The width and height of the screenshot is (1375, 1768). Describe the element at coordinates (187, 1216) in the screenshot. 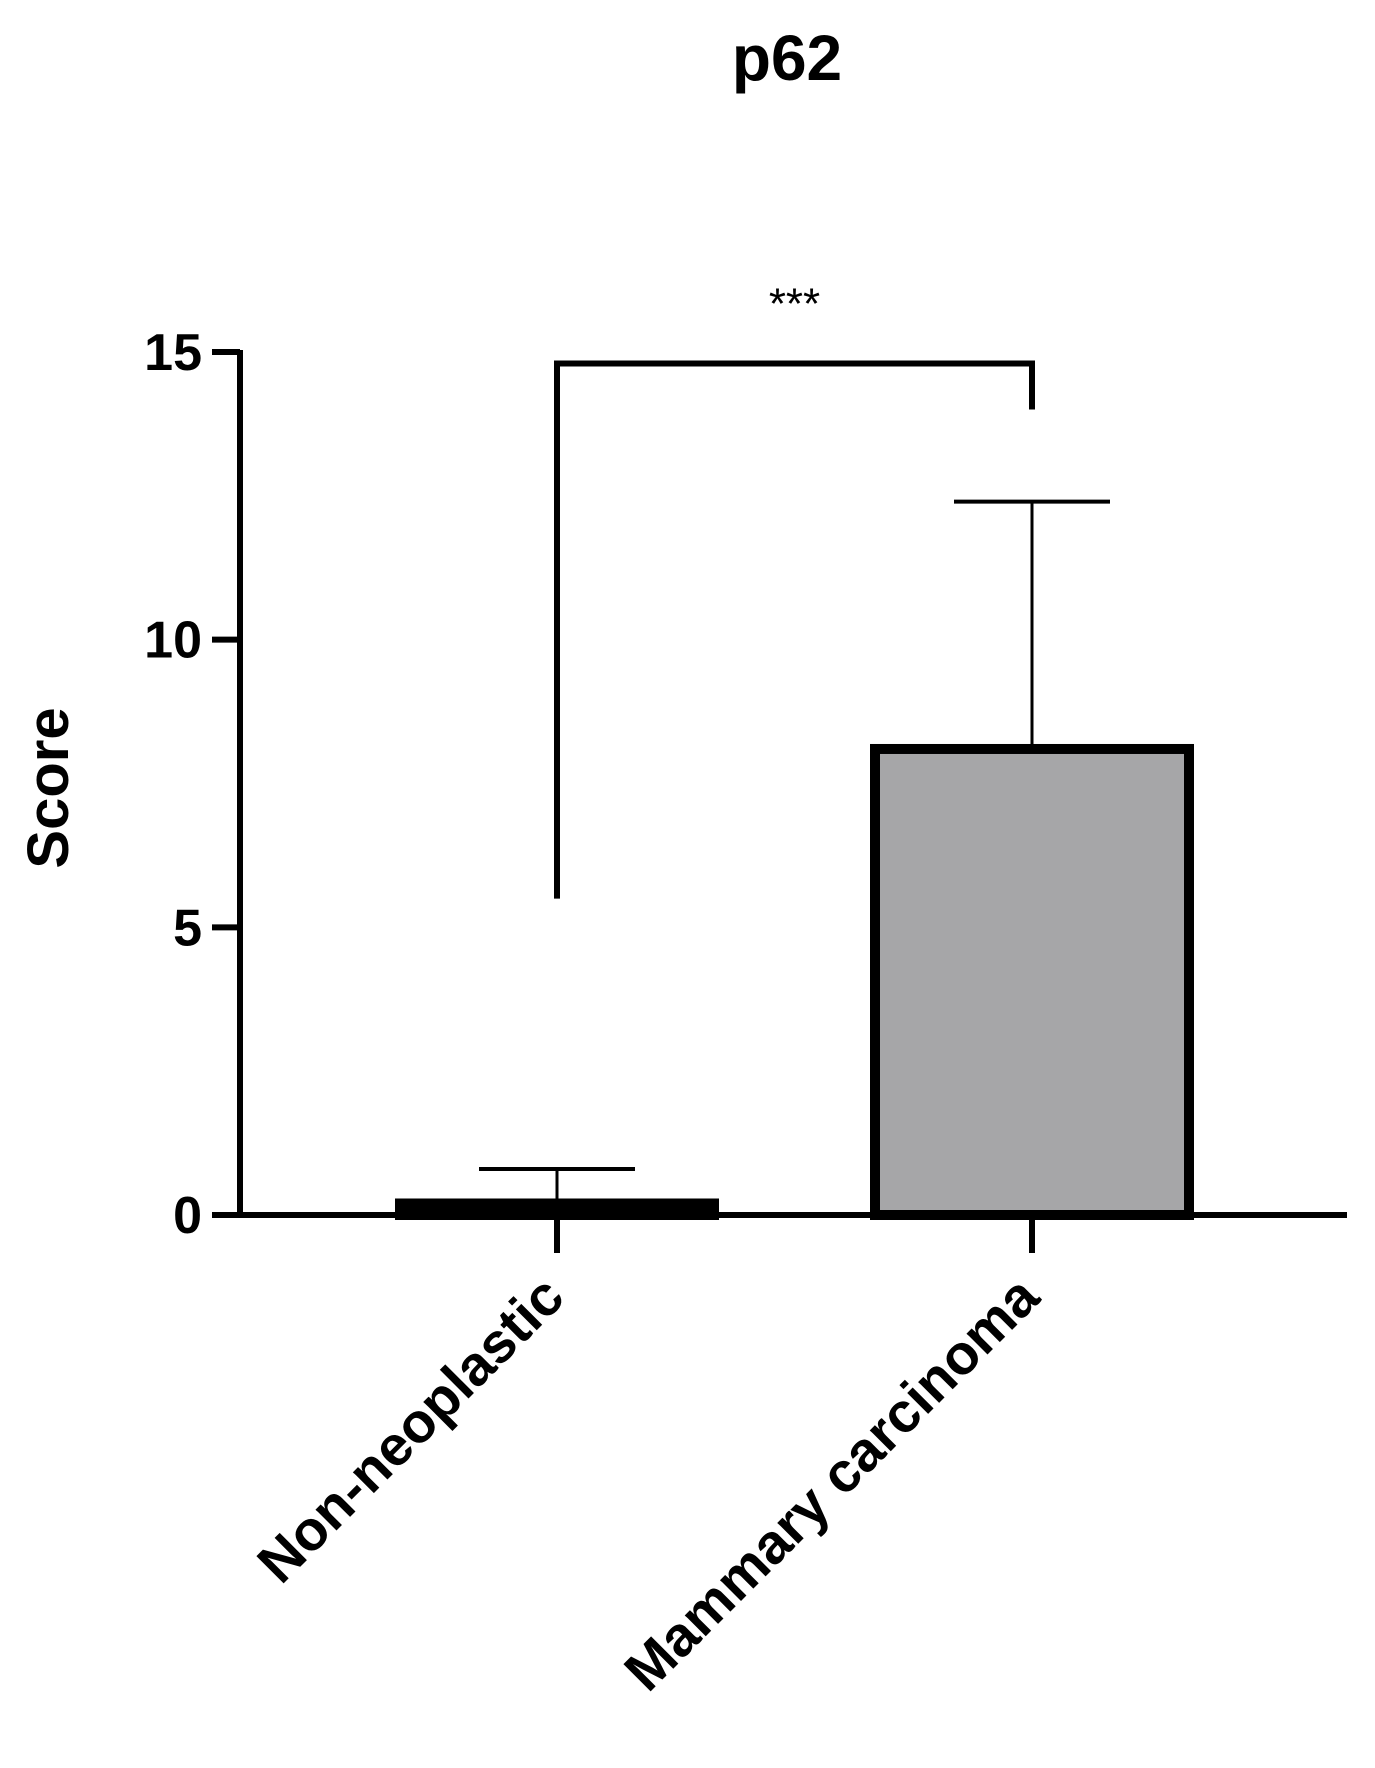

I see `y-tick-label-0: 0` at that location.